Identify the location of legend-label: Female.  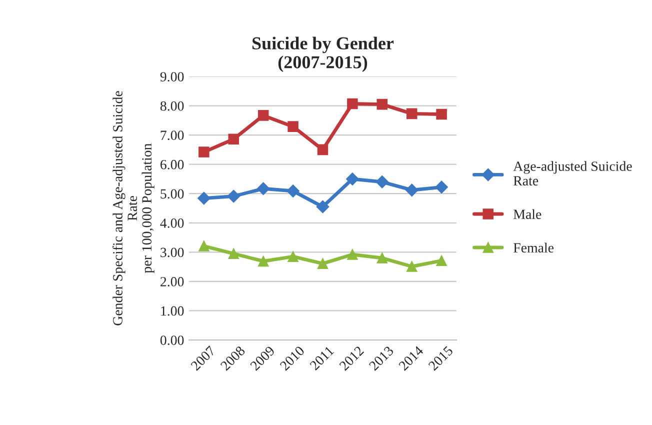
(534, 247).